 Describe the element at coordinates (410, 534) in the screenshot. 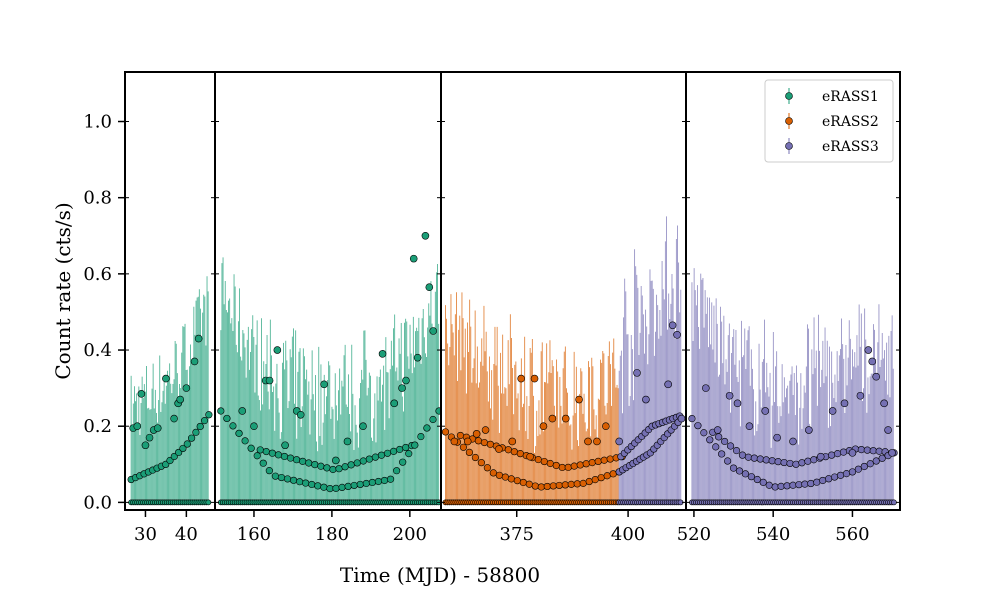

I see `x-tick-label: 200` at that location.